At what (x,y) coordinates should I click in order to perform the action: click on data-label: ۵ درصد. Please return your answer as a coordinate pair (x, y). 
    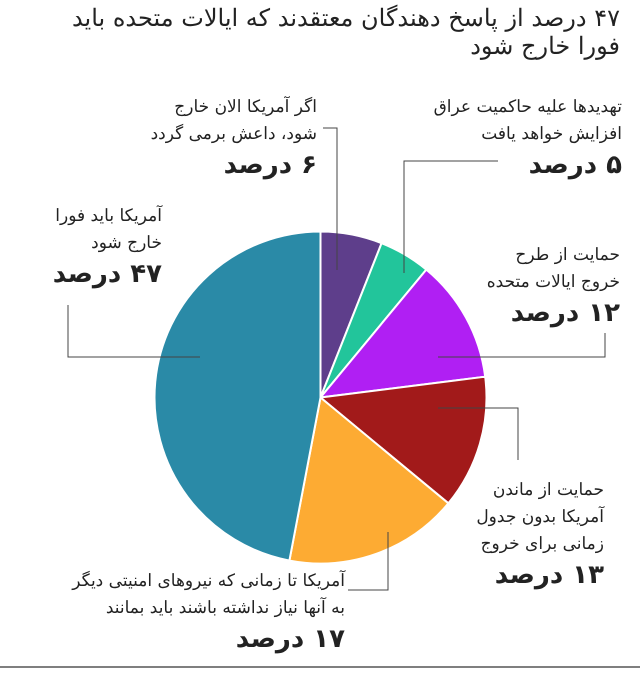
    Looking at the image, I should click on (575, 165).